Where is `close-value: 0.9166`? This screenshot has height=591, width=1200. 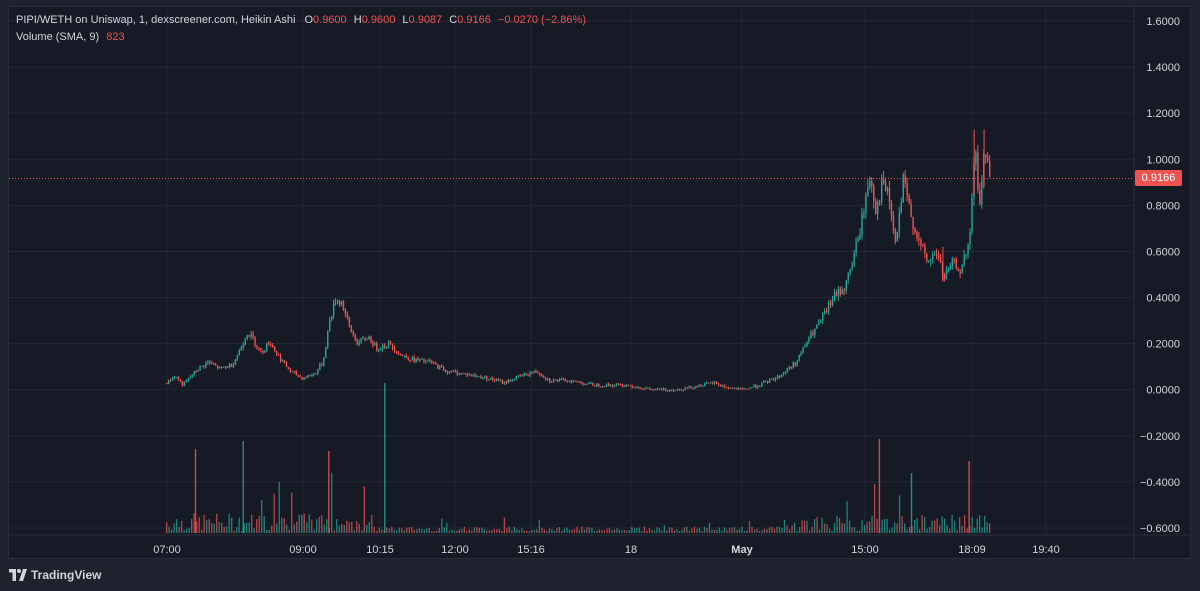
close-value: 0.9166 is located at coordinates (474, 20).